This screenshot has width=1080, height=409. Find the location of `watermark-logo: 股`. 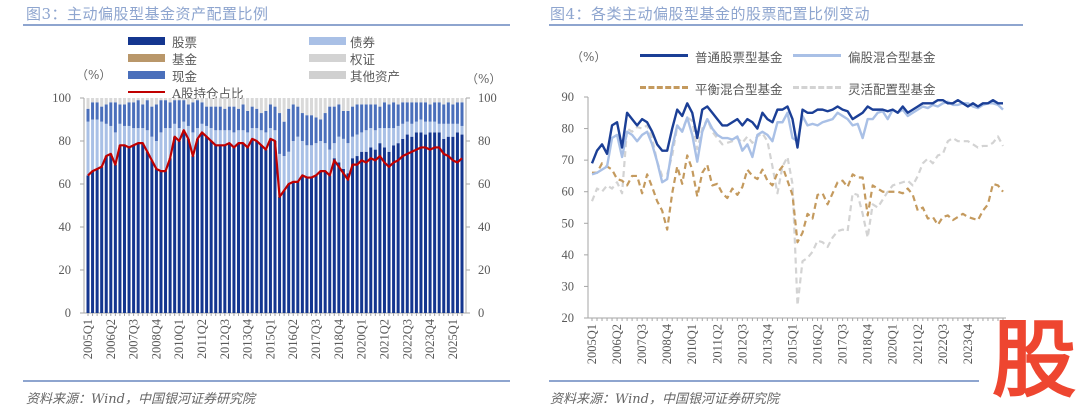

watermark-logo: 股 is located at coordinates (1034, 360).